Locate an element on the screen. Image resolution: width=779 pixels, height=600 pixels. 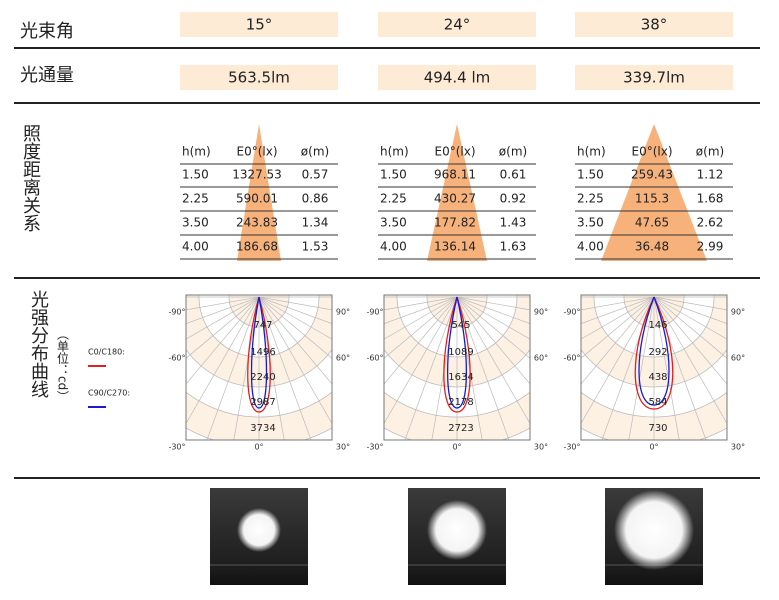
luminous-flux: 339.7lm is located at coordinates (654, 78).